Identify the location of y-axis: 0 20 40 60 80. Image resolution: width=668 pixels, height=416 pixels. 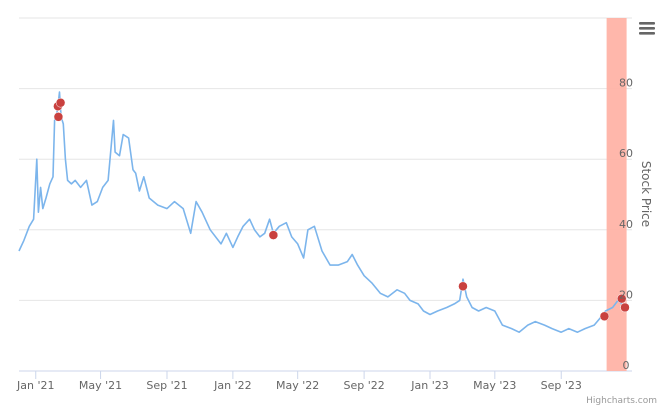
(626, 224).